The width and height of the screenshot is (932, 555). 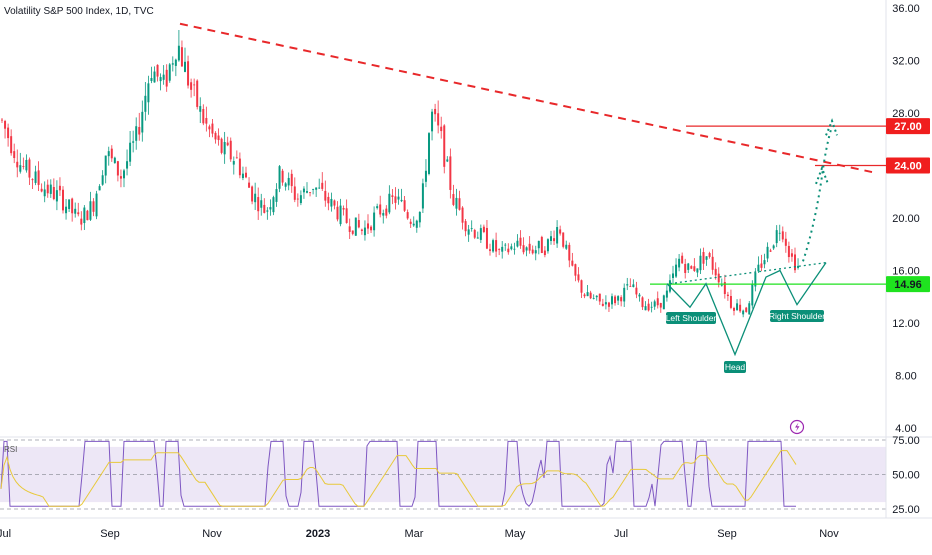 What do you see at coordinates (419, 534) in the screenshot?
I see `time-axis: Jul Sep Nov 2023 Mar May Jul Sep Nov` at bounding box center [419, 534].